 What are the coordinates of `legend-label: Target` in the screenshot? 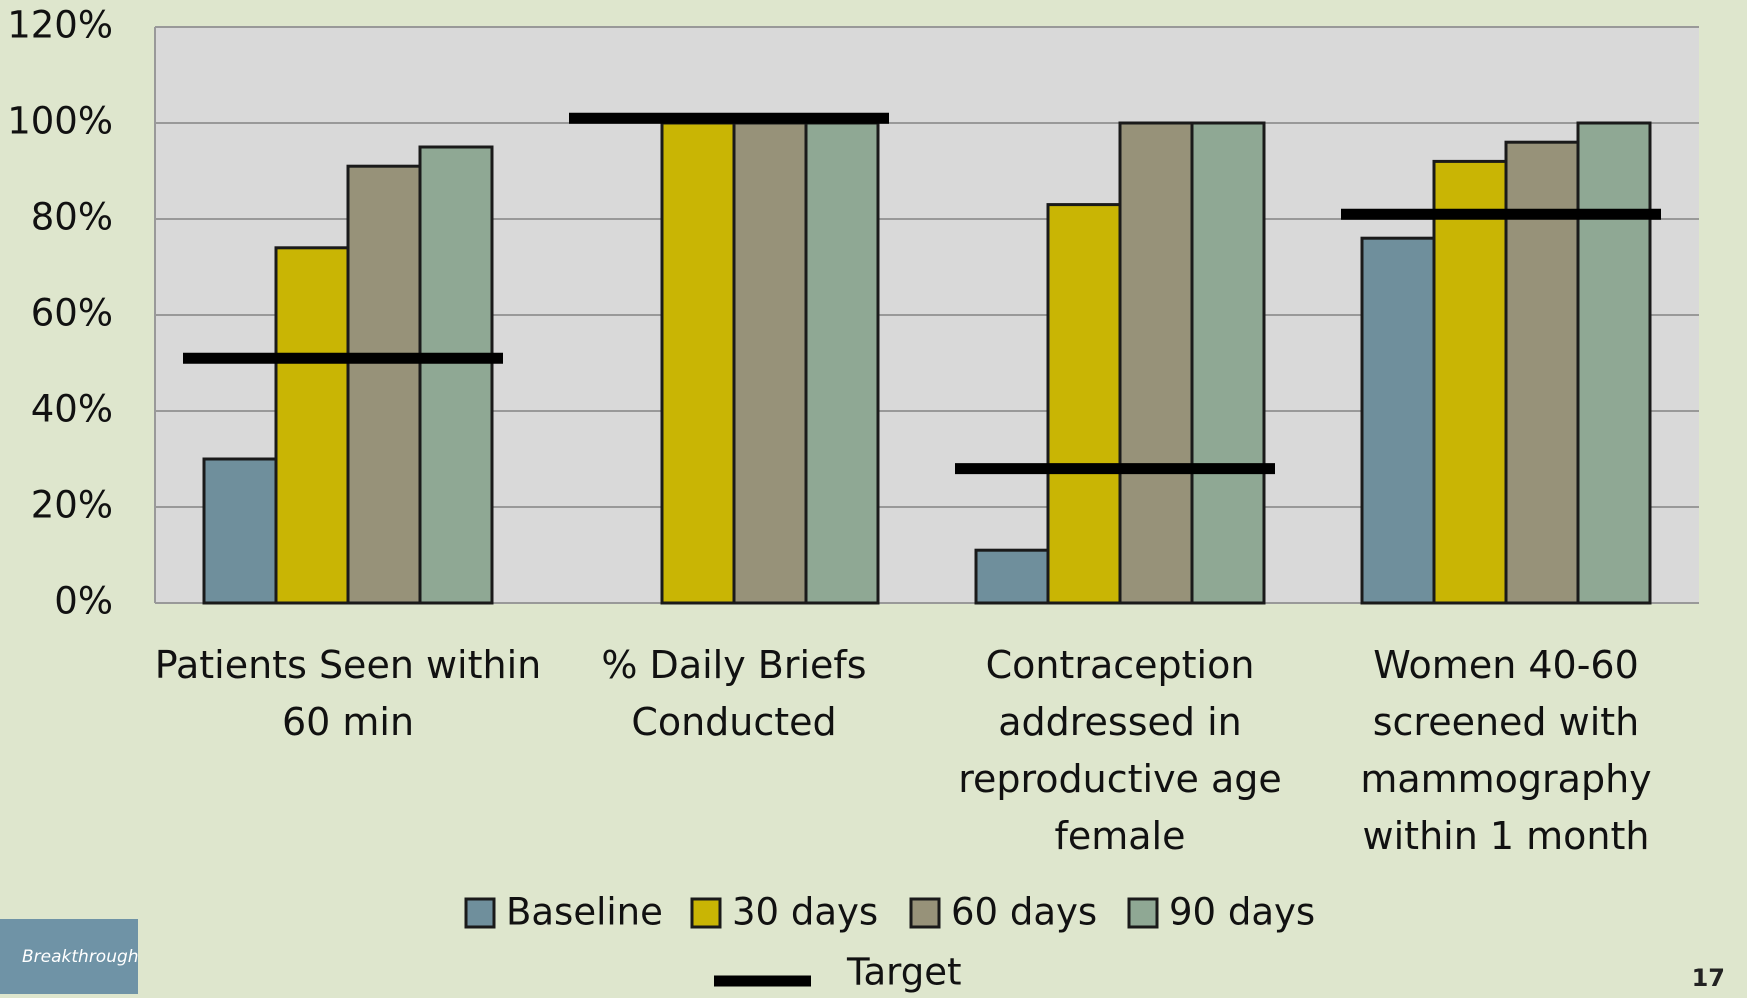 It's located at (903, 972).